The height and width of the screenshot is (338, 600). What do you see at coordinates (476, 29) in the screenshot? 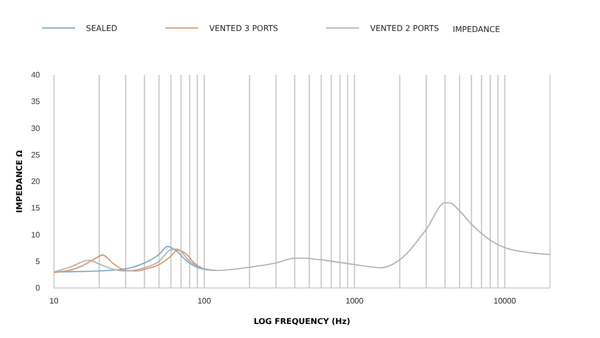
I see `text: IMPEDANCE` at bounding box center [476, 29].